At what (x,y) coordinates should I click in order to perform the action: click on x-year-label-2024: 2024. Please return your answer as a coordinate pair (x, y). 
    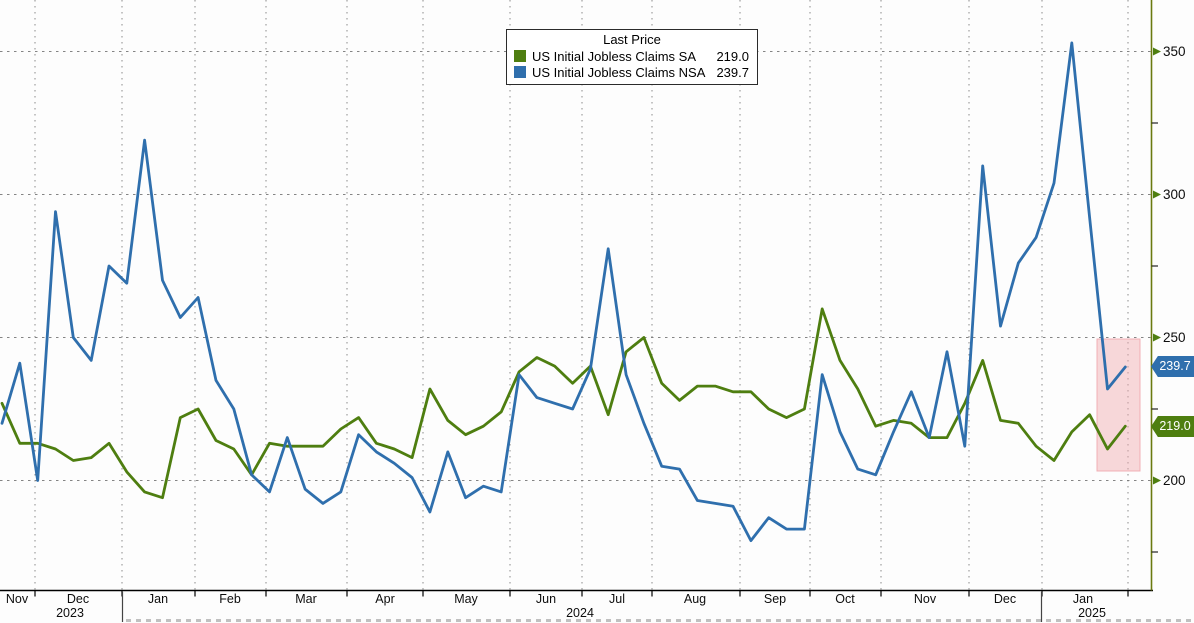
    Looking at the image, I should click on (580, 613).